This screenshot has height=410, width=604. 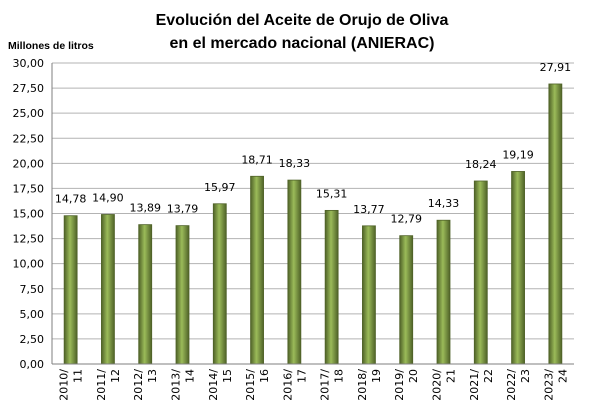 What do you see at coordinates (287, 385) in the screenshot?
I see `x-tick-label: 2016/` at bounding box center [287, 385].